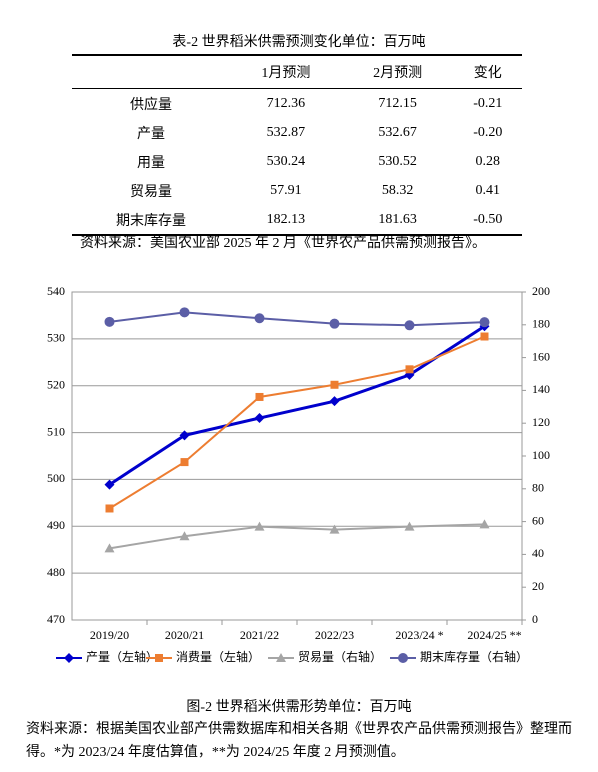 Image resolution: width=598 pixels, height=772 pixels. What do you see at coordinates (488, 103) in the screenshot?
I see `cell: -0.21` at bounding box center [488, 103].